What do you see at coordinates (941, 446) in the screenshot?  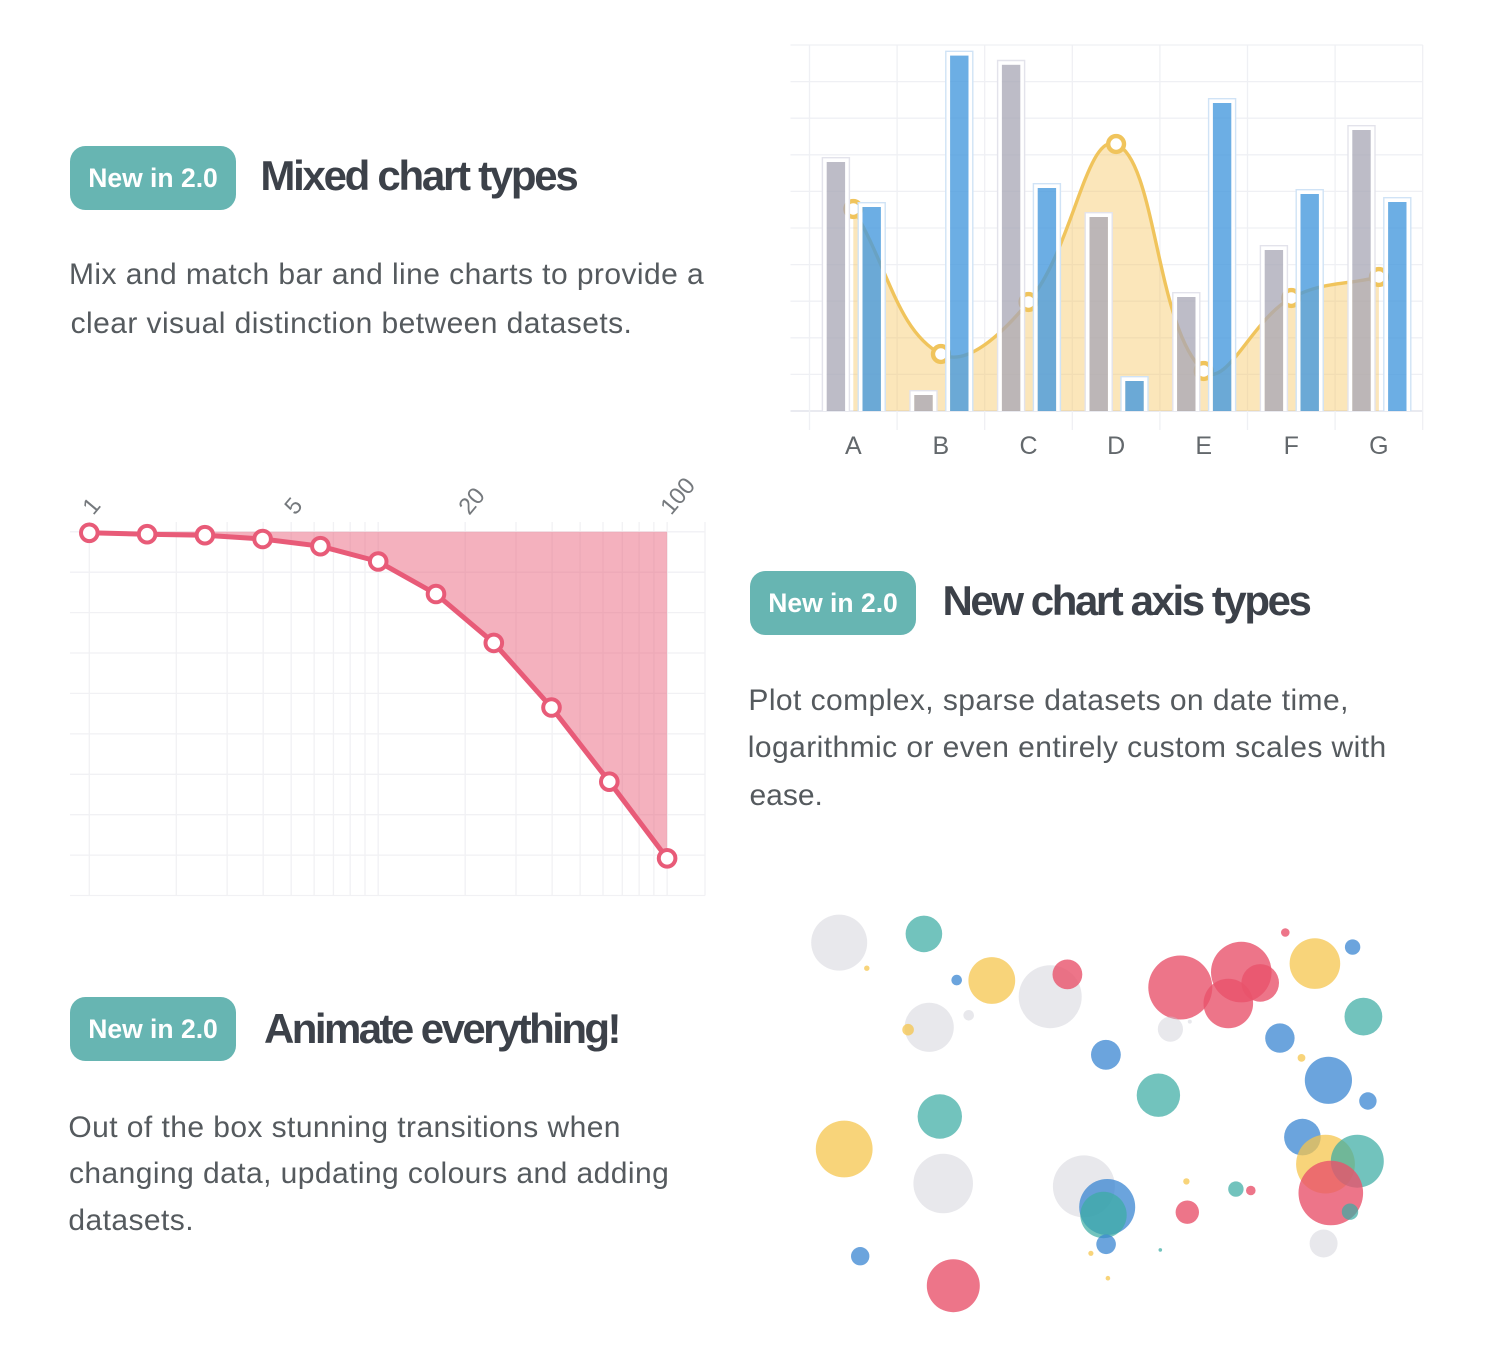 I see `svg-text: B` at bounding box center [941, 446].